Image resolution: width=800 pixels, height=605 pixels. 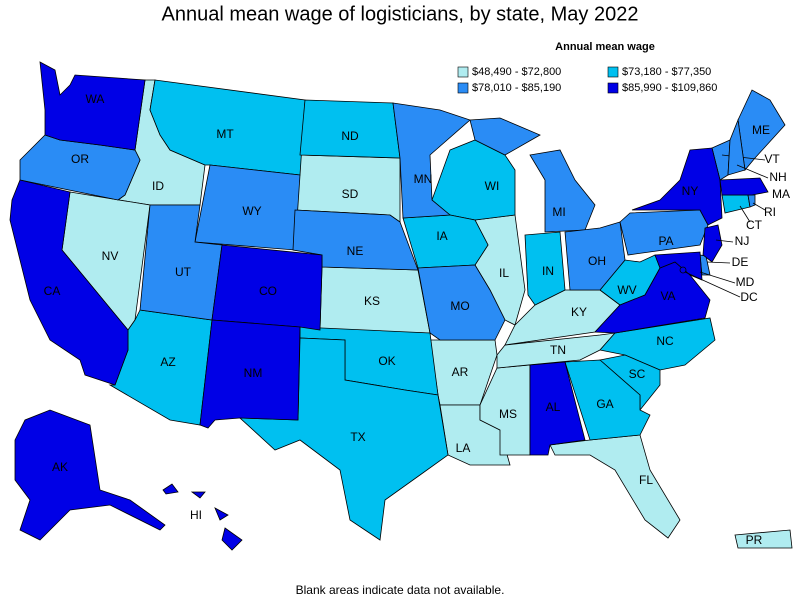 What do you see at coordinates (667, 296) in the screenshot?
I see `state-label: VA` at bounding box center [667, 296].